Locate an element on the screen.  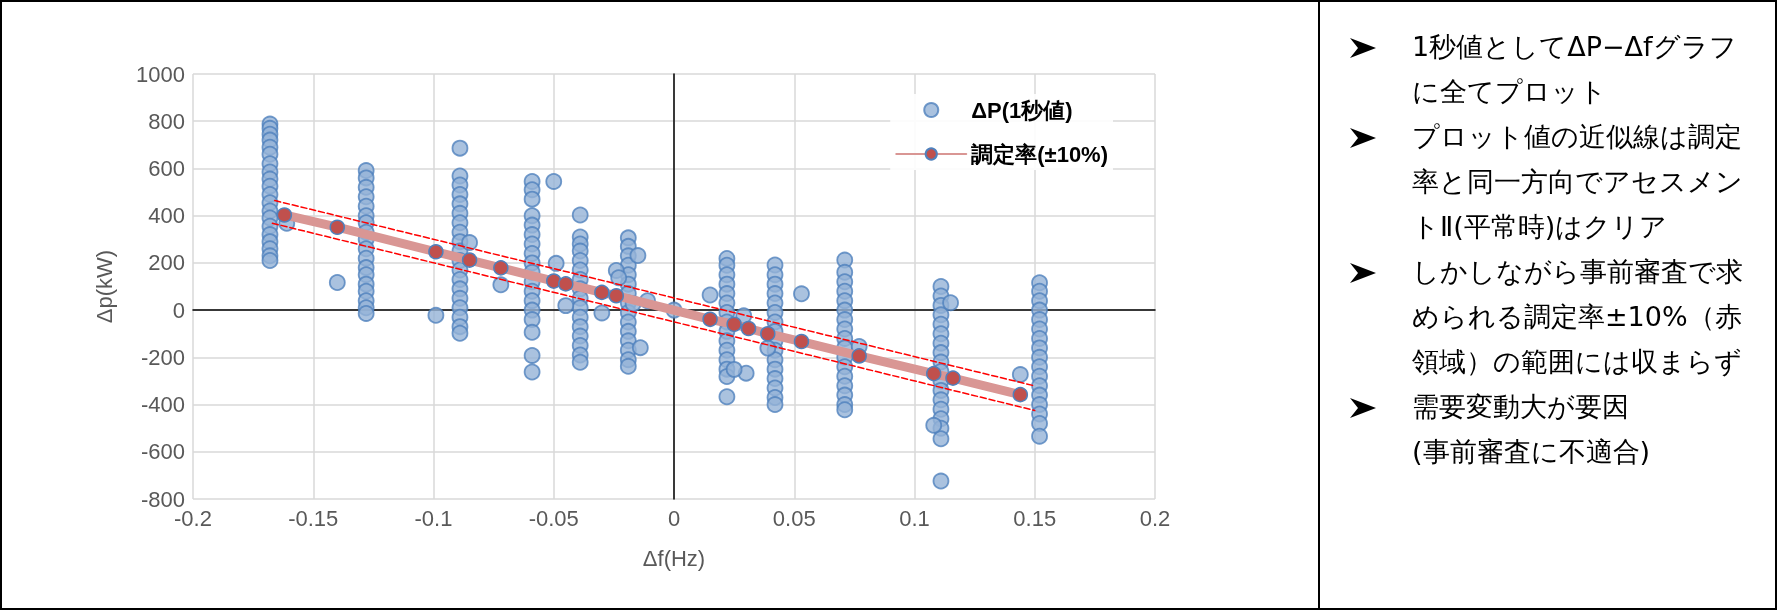
y-tick-label: 0 is located at coordinates (178, 310).